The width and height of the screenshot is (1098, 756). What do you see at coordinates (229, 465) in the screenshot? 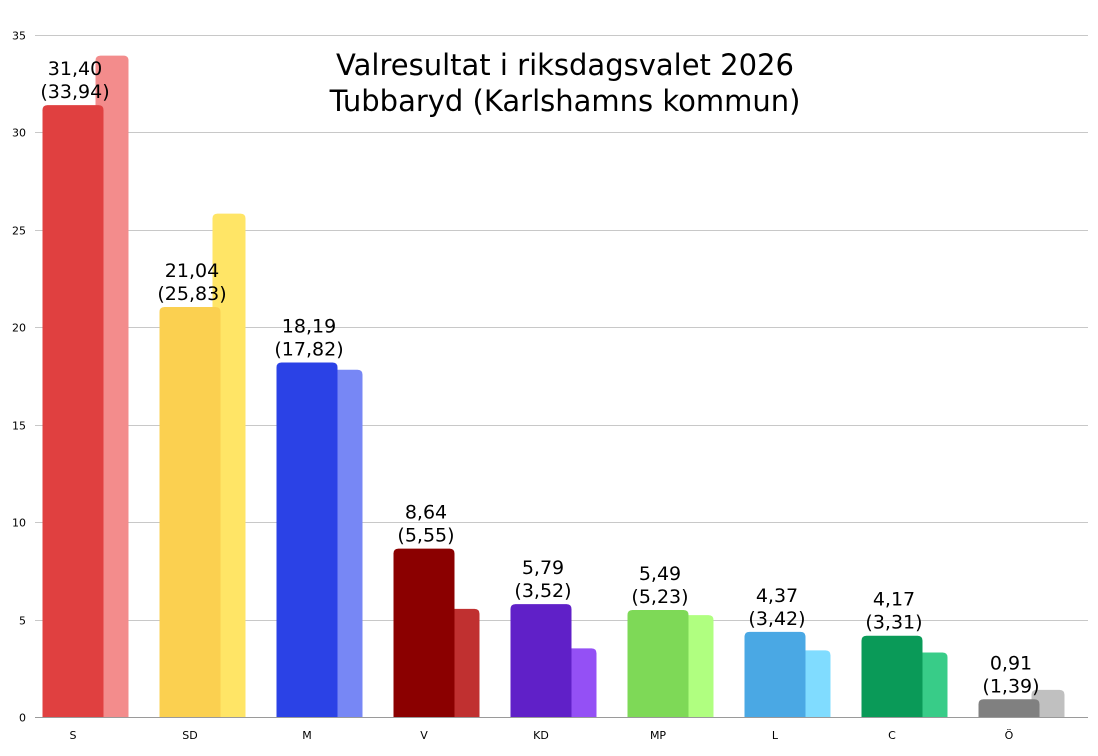
I see `bar-previous-SD` at bounding box center [229, 465].